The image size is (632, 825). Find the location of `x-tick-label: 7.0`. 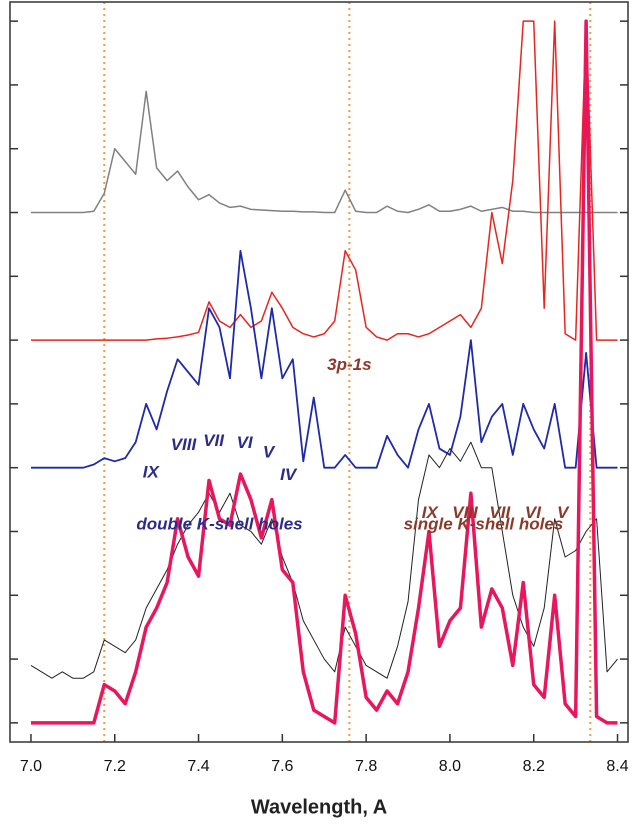

x-tick-label: 7.0 is located at coordinates (31, 766).